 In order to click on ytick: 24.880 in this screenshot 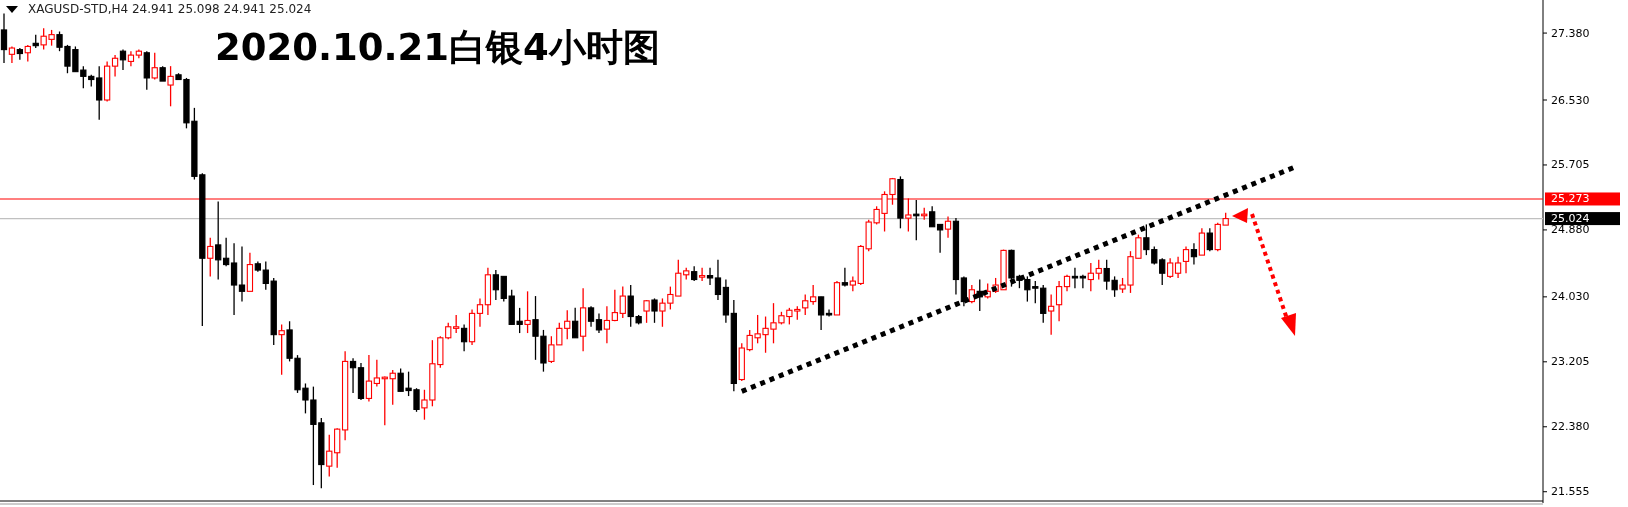, I will do `click(1570, 230)`.